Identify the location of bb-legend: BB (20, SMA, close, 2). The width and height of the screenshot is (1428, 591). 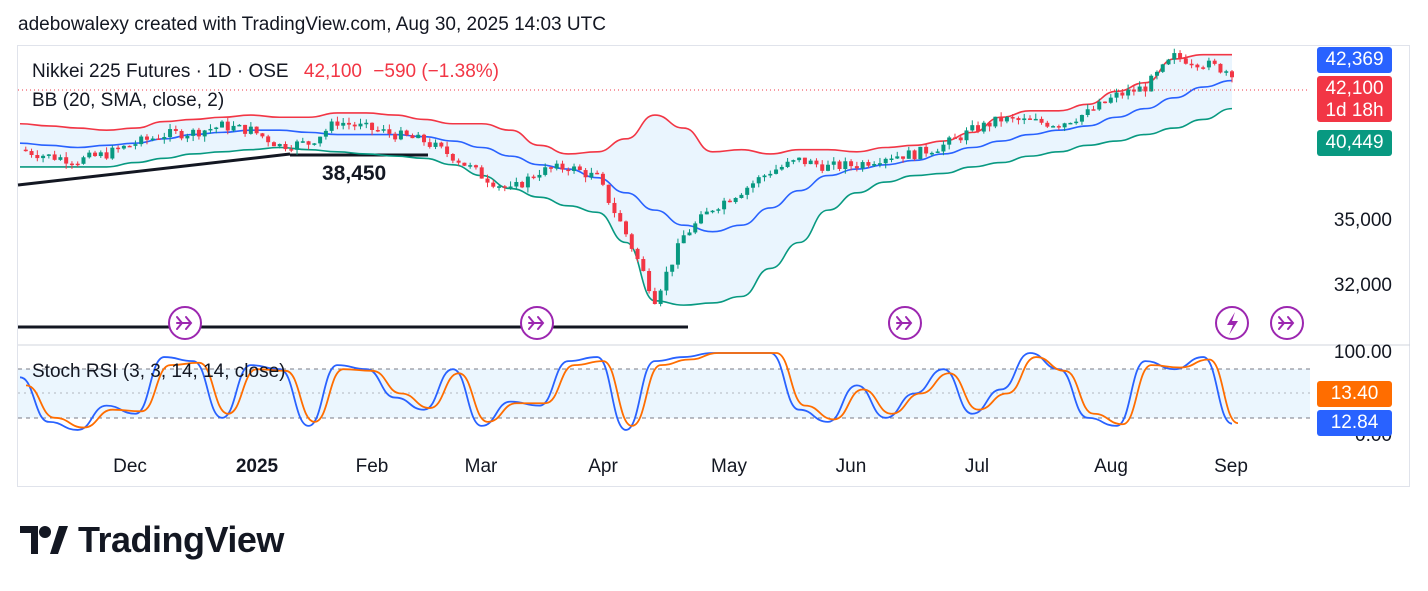
(128, 100).